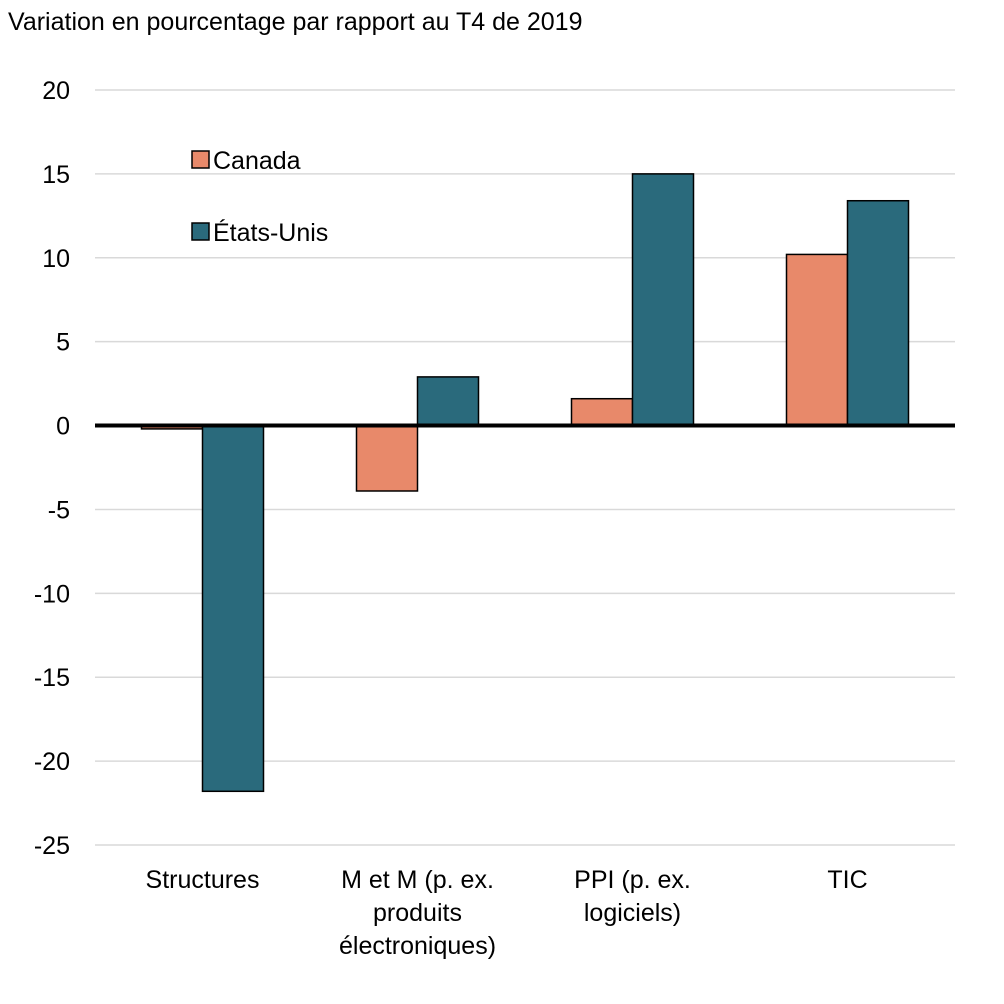 The image size is (1004, 1004). Describe the element at coordinates (257, 161) in the screenshot. I see `legend-label: Canada` at that location.